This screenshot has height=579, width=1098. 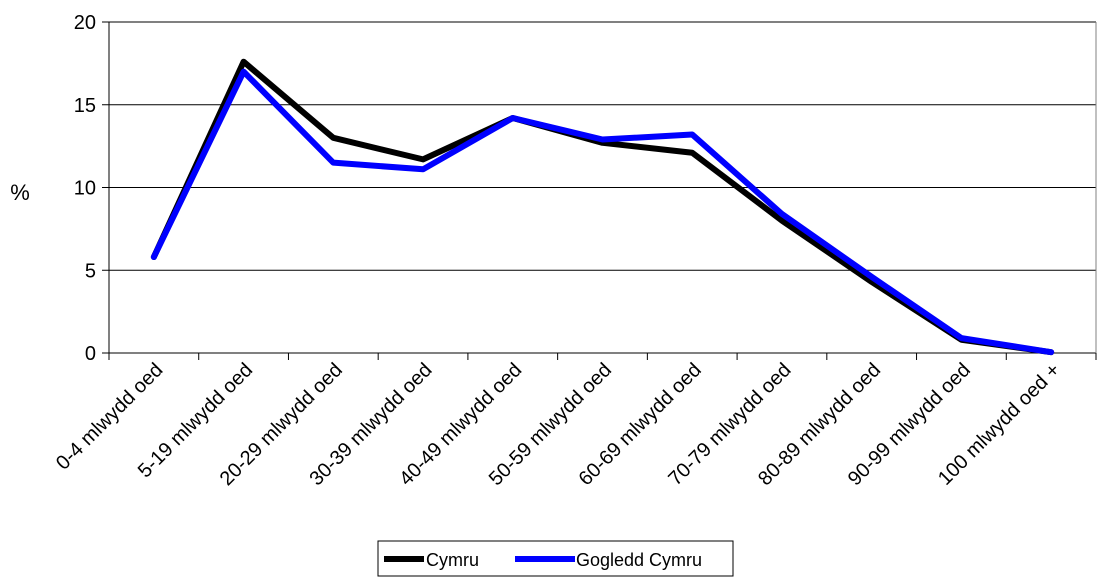 I want to click on y-tick-label: 5, so click(x=90, y=271).